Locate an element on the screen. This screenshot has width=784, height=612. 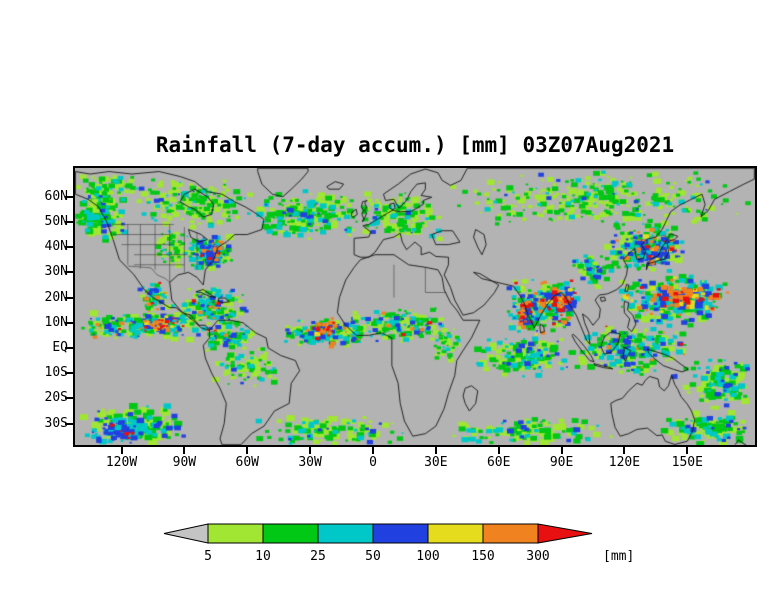
lat-tick-label: 10N is located at coordinates (56, 322).